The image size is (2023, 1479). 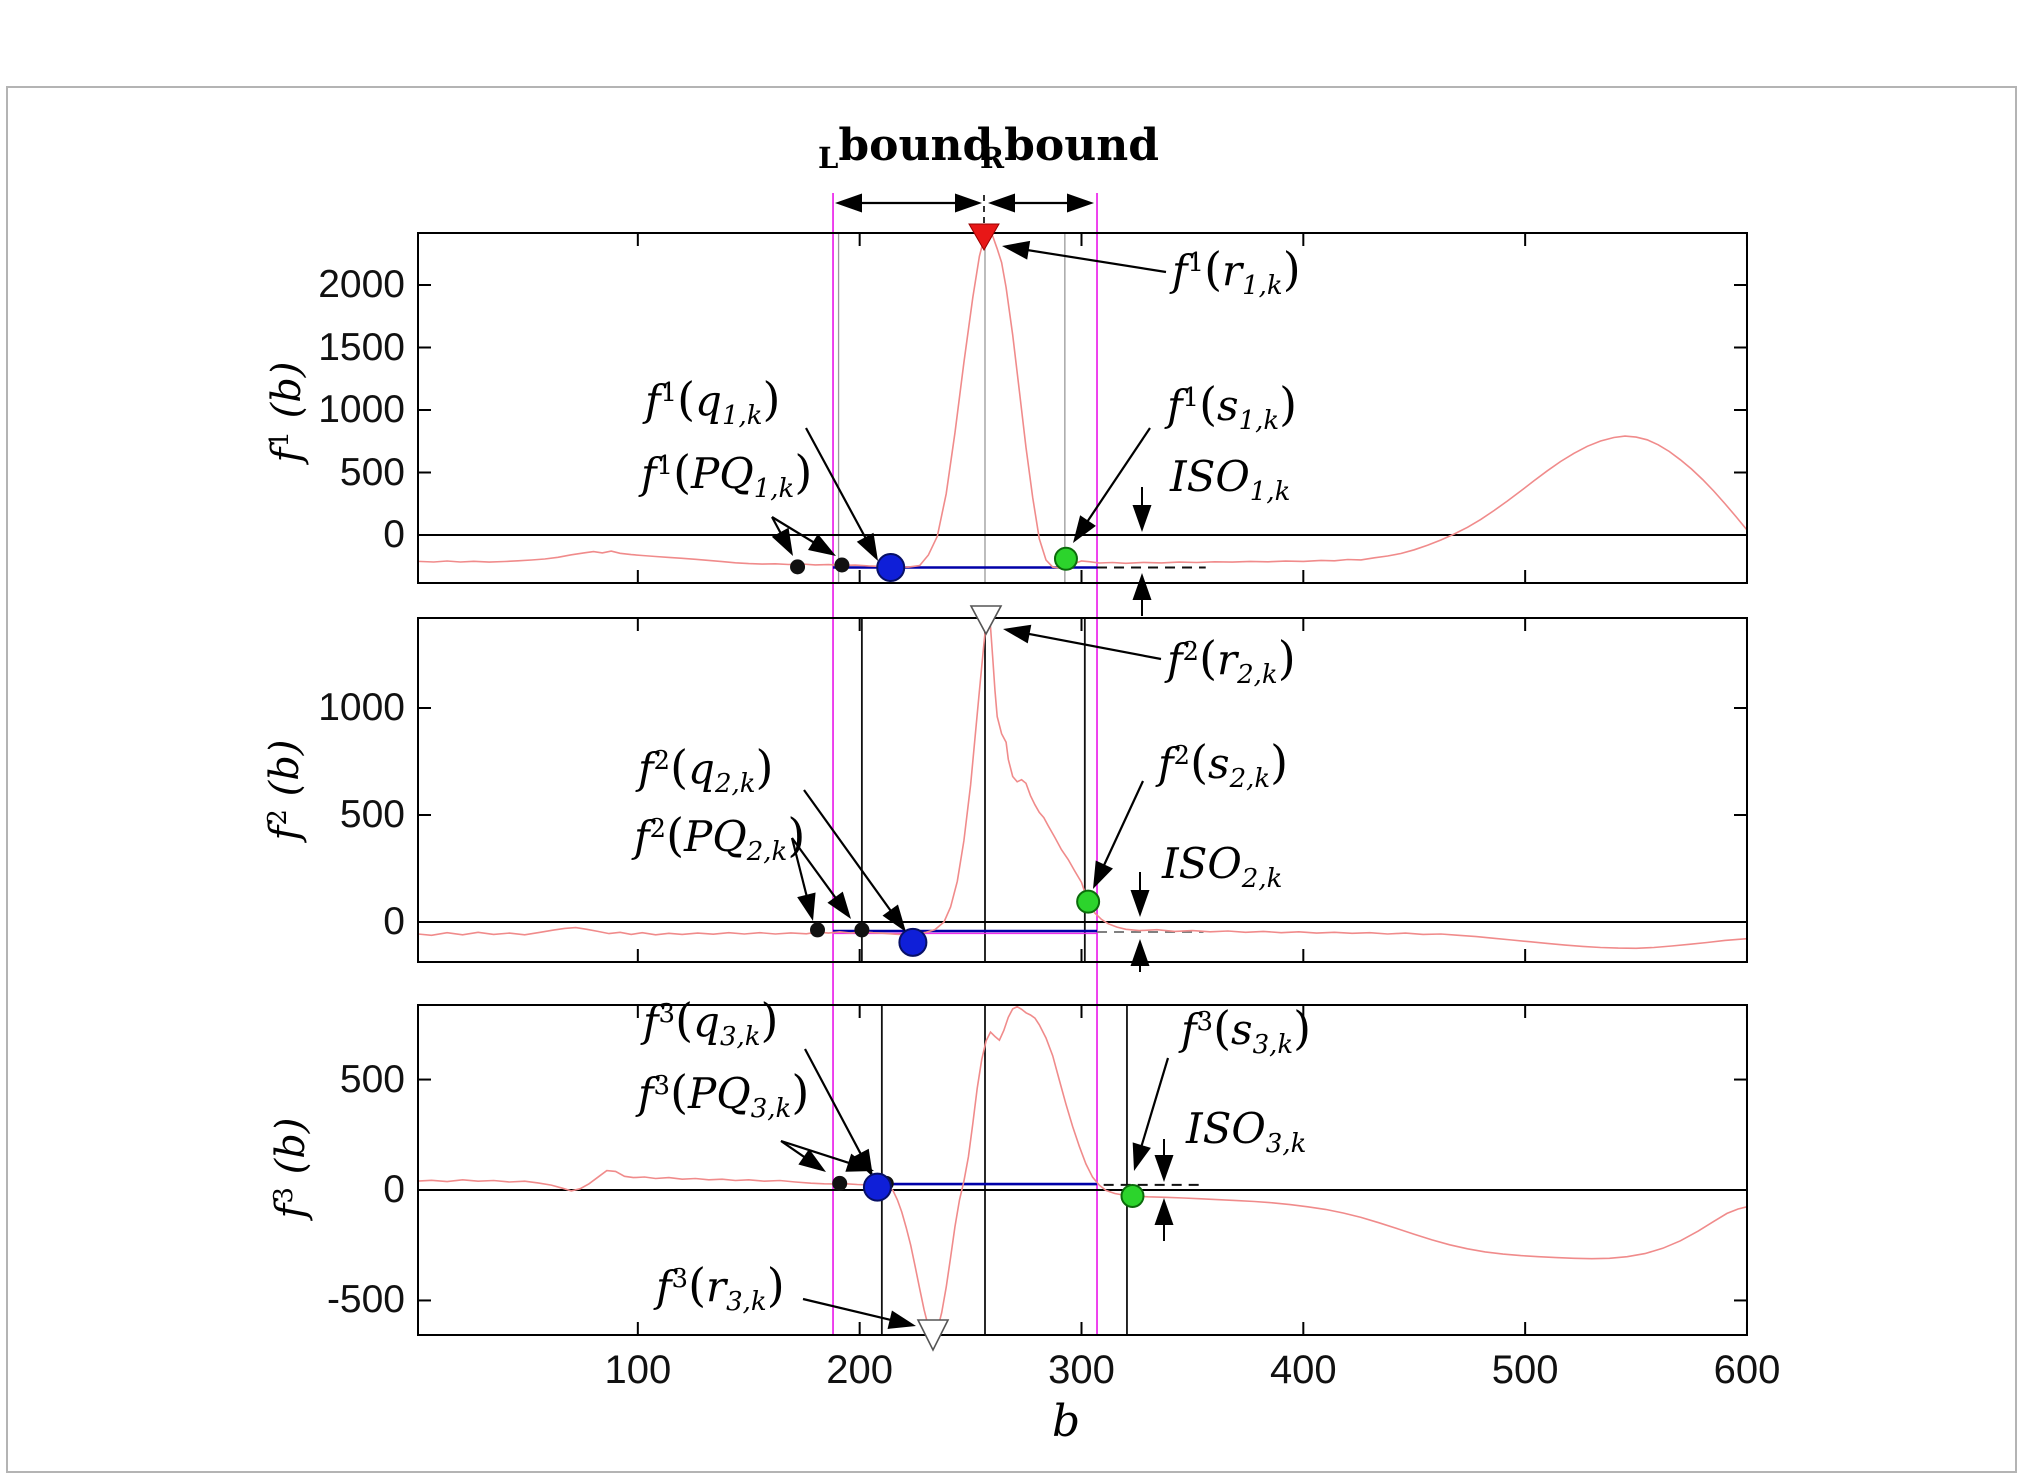 I want to click on lbound-span-arrow-right-arrowhead-icon, so click(x=968, y=203).